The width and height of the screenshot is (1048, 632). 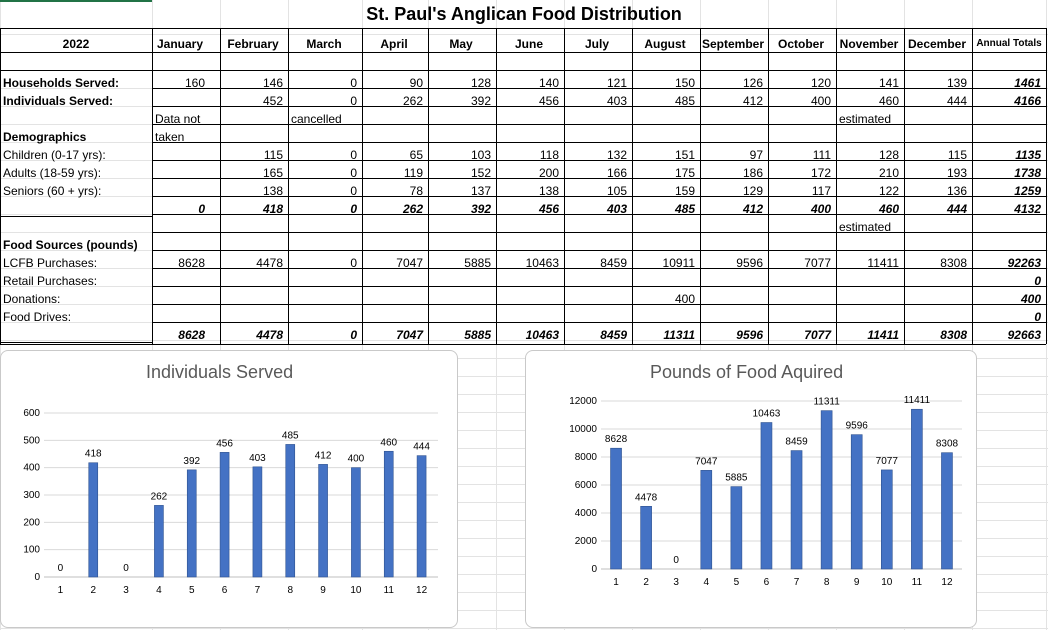 I want to click on lcfb-cell: 7077, so click(x=817, y=263).